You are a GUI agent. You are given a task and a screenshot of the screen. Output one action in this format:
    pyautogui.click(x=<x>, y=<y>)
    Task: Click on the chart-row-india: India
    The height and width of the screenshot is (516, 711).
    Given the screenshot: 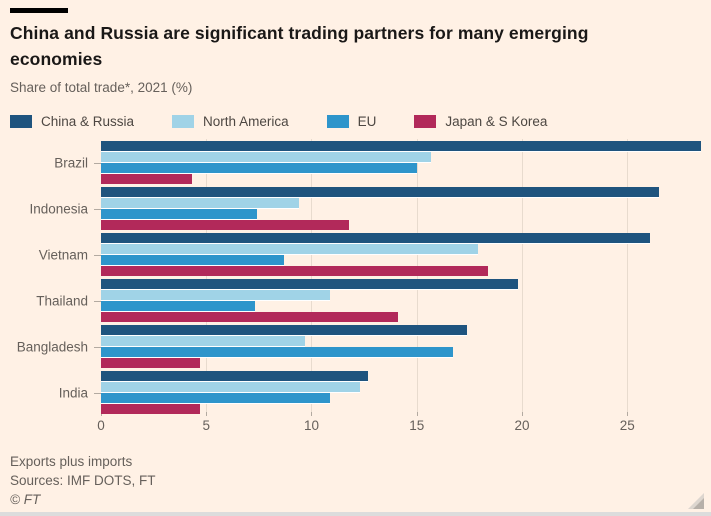 What is the action you would take?
    pyautogui.click(x=381, y=392)
    